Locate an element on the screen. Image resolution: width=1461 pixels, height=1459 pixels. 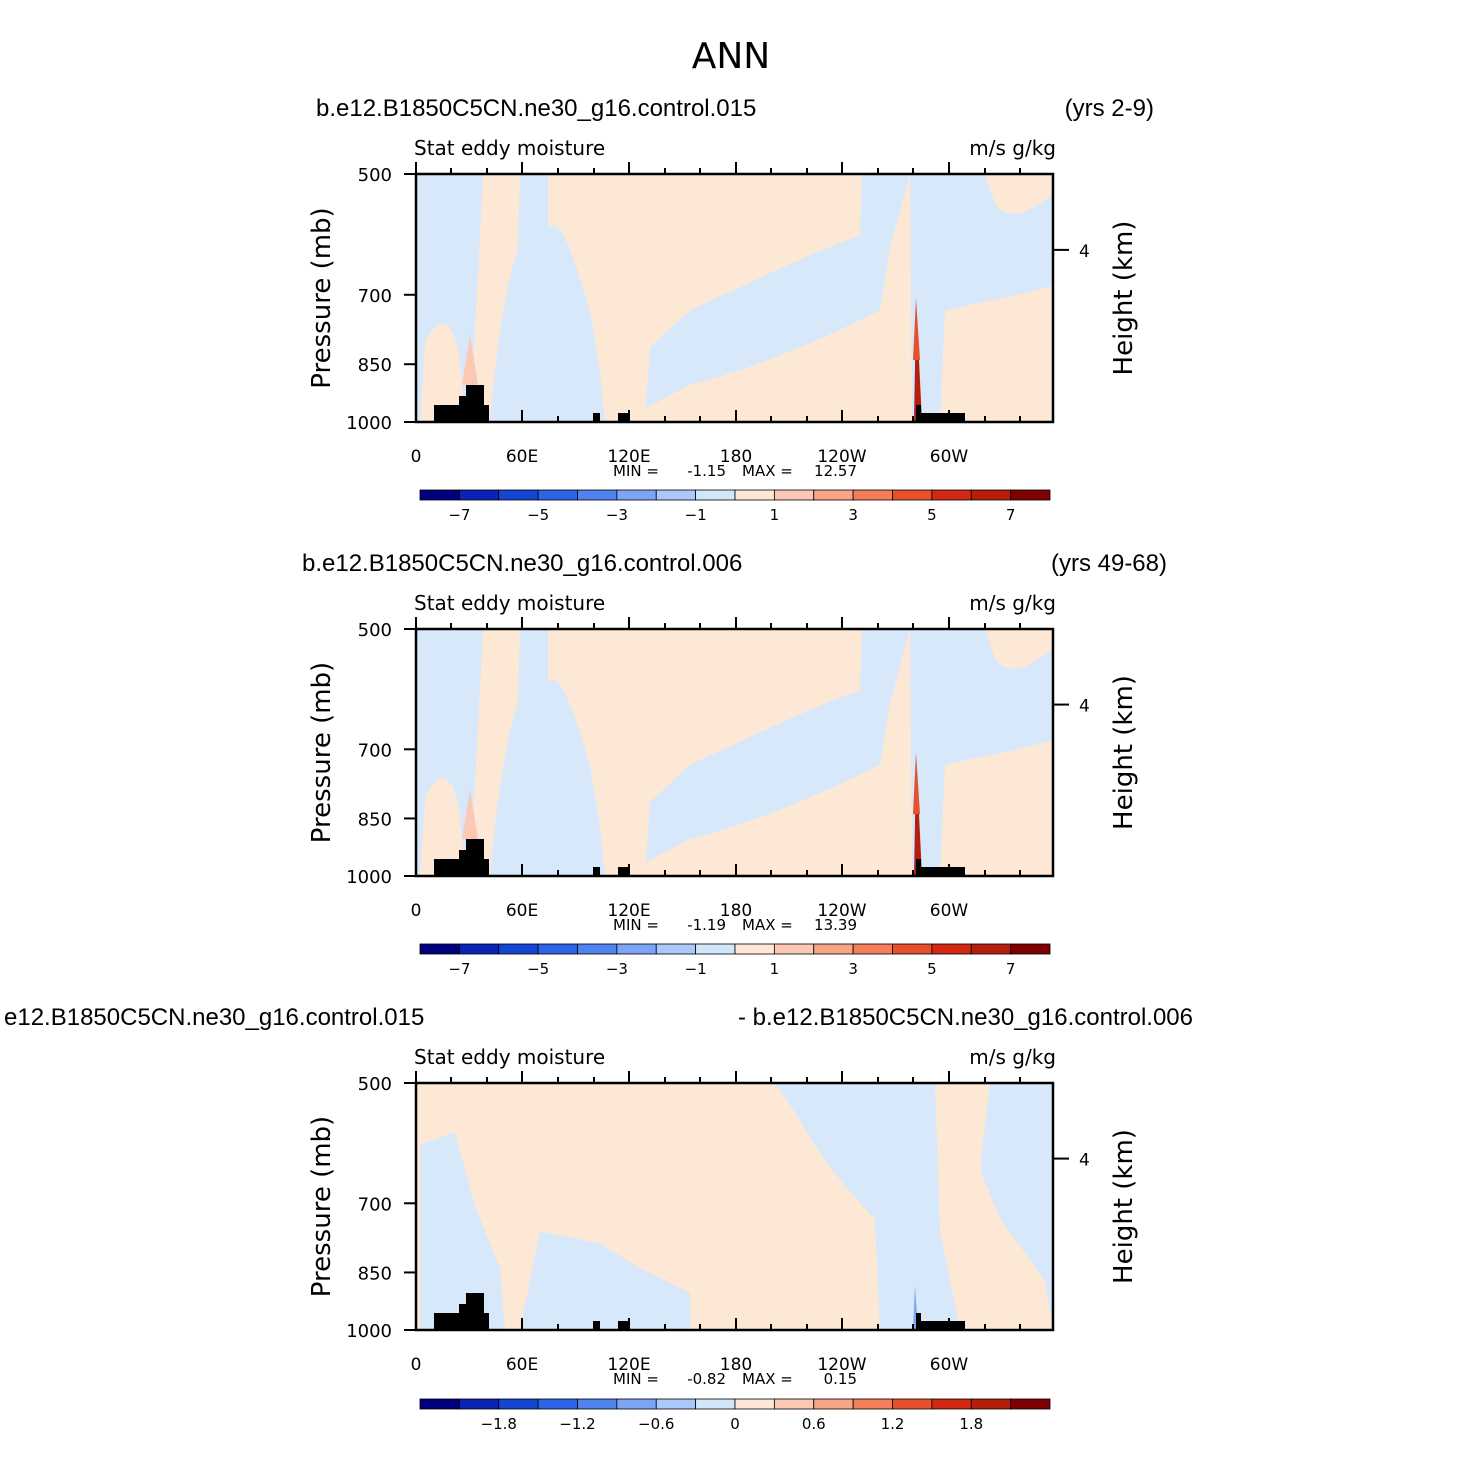
colorbar-label: −1.2 is located at coordinates (577, 1424).